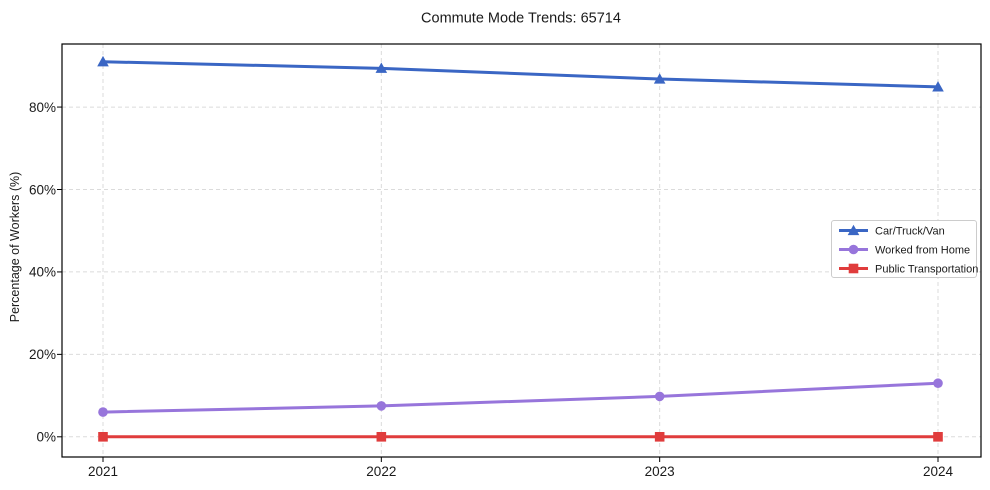 Image resolution: width=990 pixels, height=490 pixels. What do you see at coordinates (853, 230) in the screenshot?
I see `legend-marker-car-truck-van` at bounding box center [853, 230].